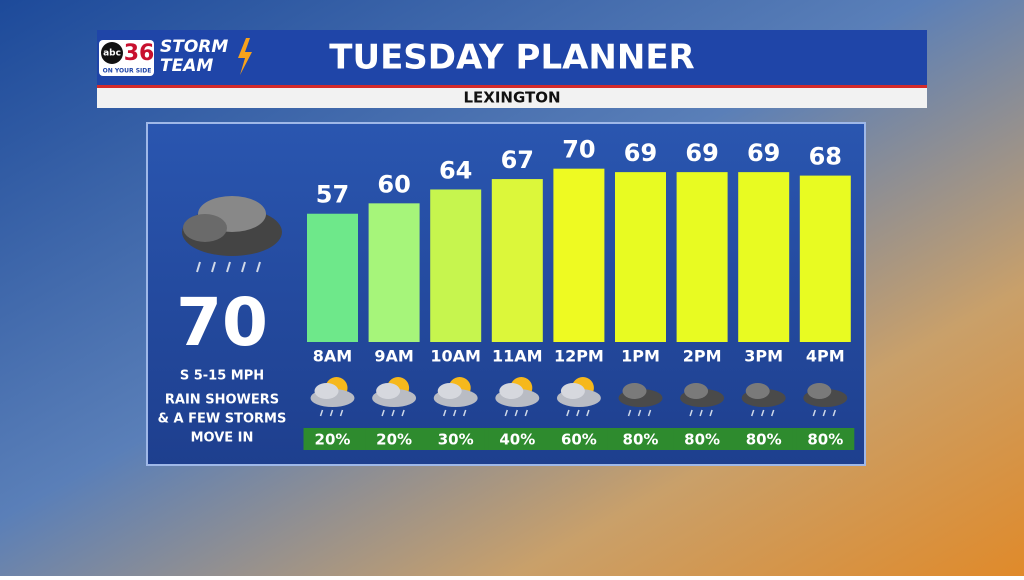 The width and height of the screenshot is (1024, 580). I want to click on header-bar, so click(512, 58).